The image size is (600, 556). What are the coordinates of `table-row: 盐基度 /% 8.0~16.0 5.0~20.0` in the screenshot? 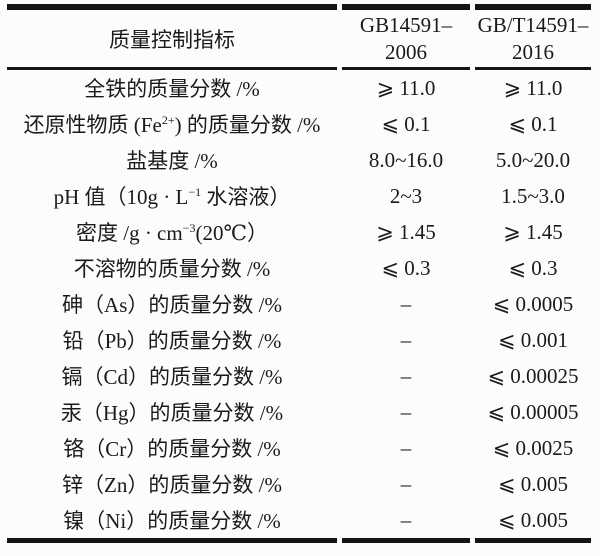 It's located at (299, 160).